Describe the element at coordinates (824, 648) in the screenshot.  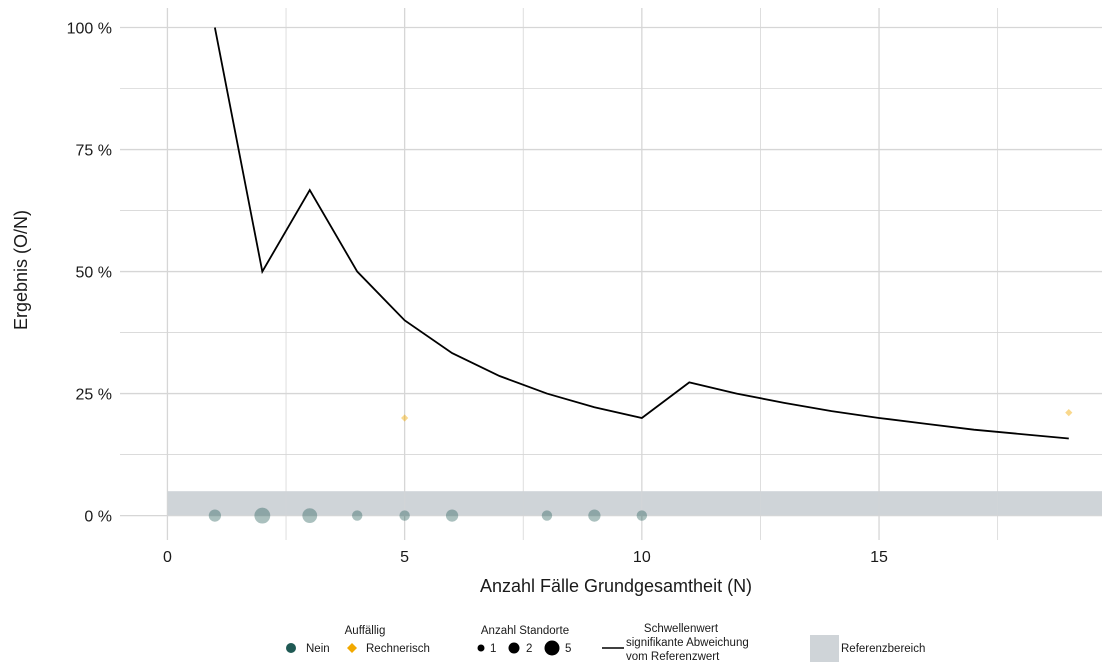
I see `legend-referenz-swatch` at that location.